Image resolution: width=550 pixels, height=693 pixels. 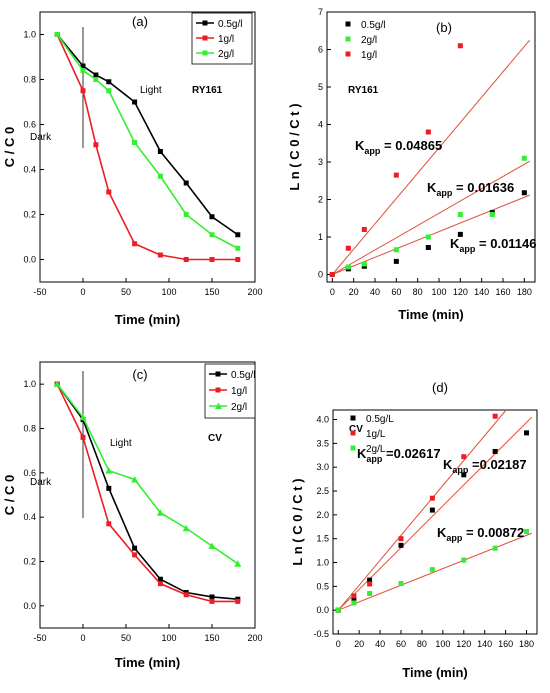 What do you see at coordinates (322, 586) in the screenshot?
I see `y-tick-label: 0.5` at bounding box center [322, 586].